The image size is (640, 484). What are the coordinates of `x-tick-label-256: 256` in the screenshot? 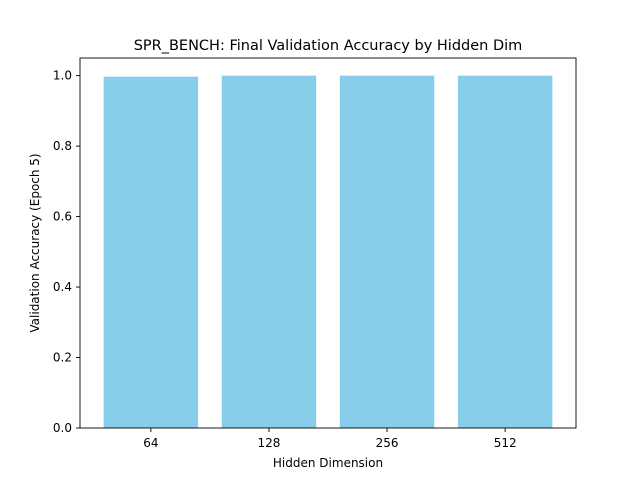 It's located at (387, 443).